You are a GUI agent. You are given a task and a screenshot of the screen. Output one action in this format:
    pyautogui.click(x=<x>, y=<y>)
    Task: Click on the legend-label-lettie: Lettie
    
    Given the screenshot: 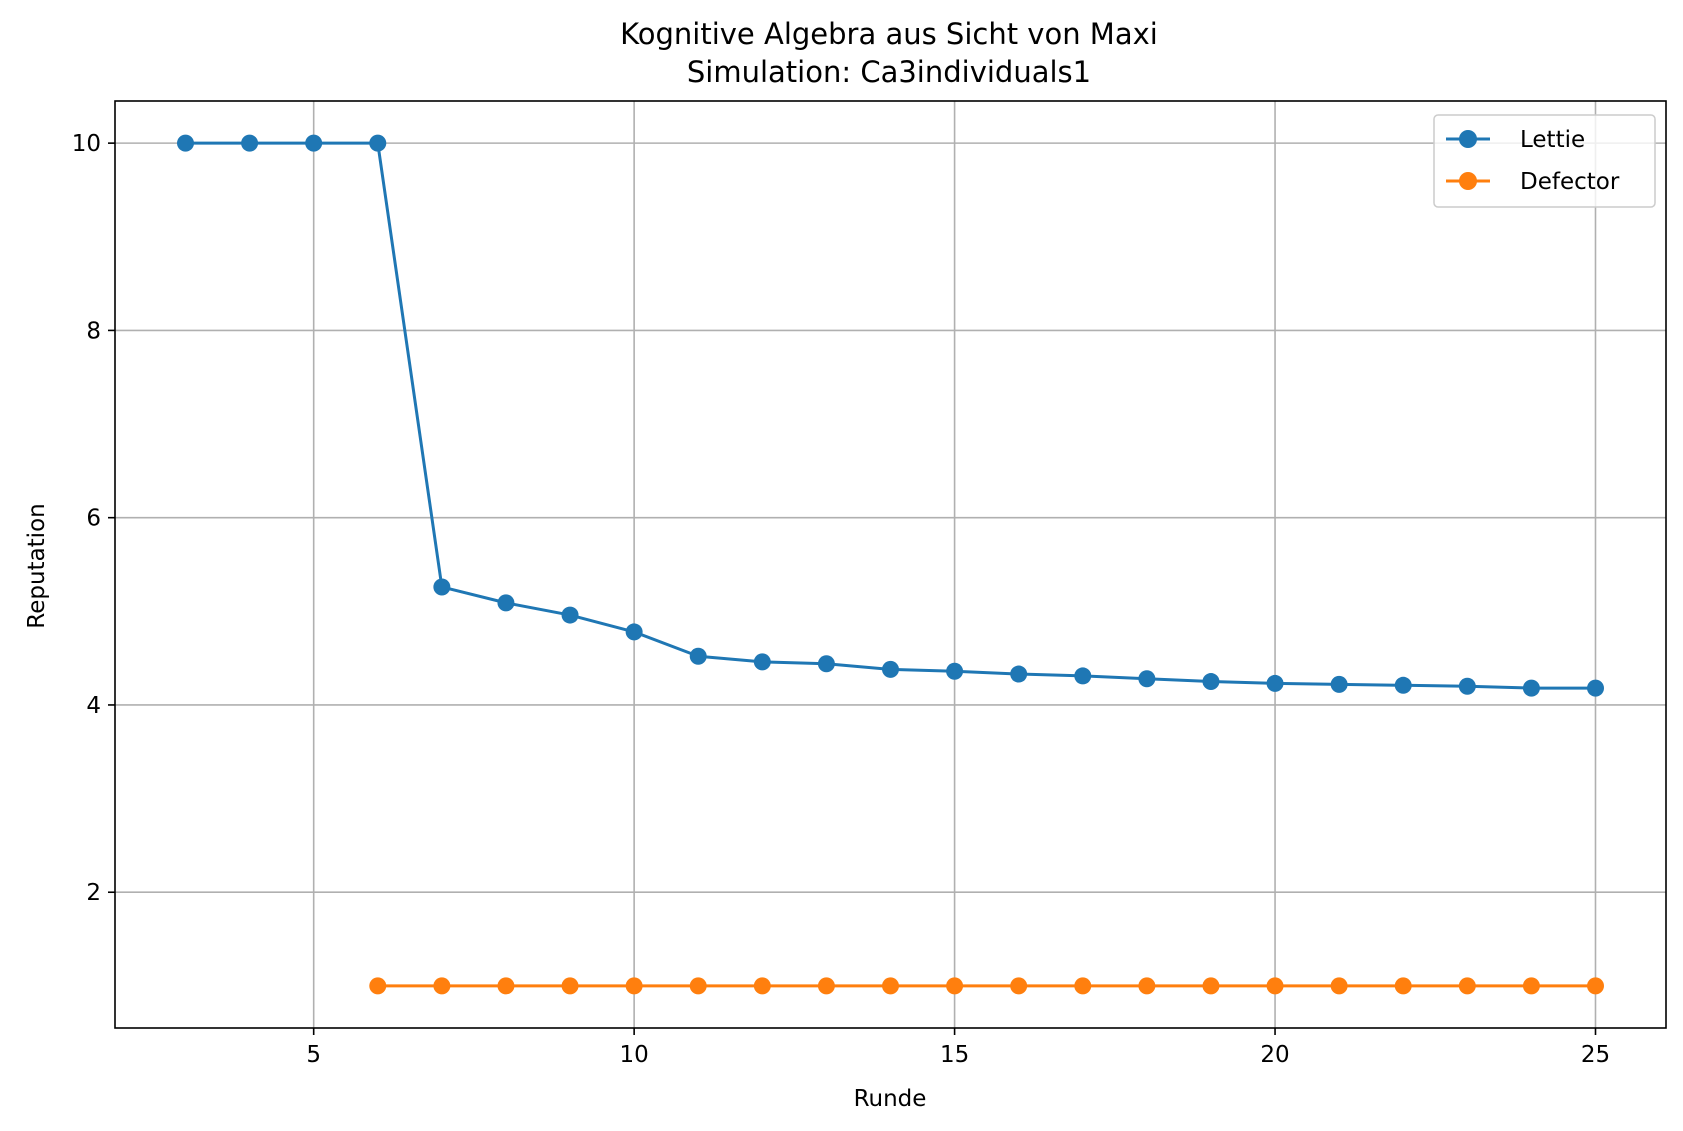 What is the action you would take?
    pyautogui.click(x=1552, y=140)
    